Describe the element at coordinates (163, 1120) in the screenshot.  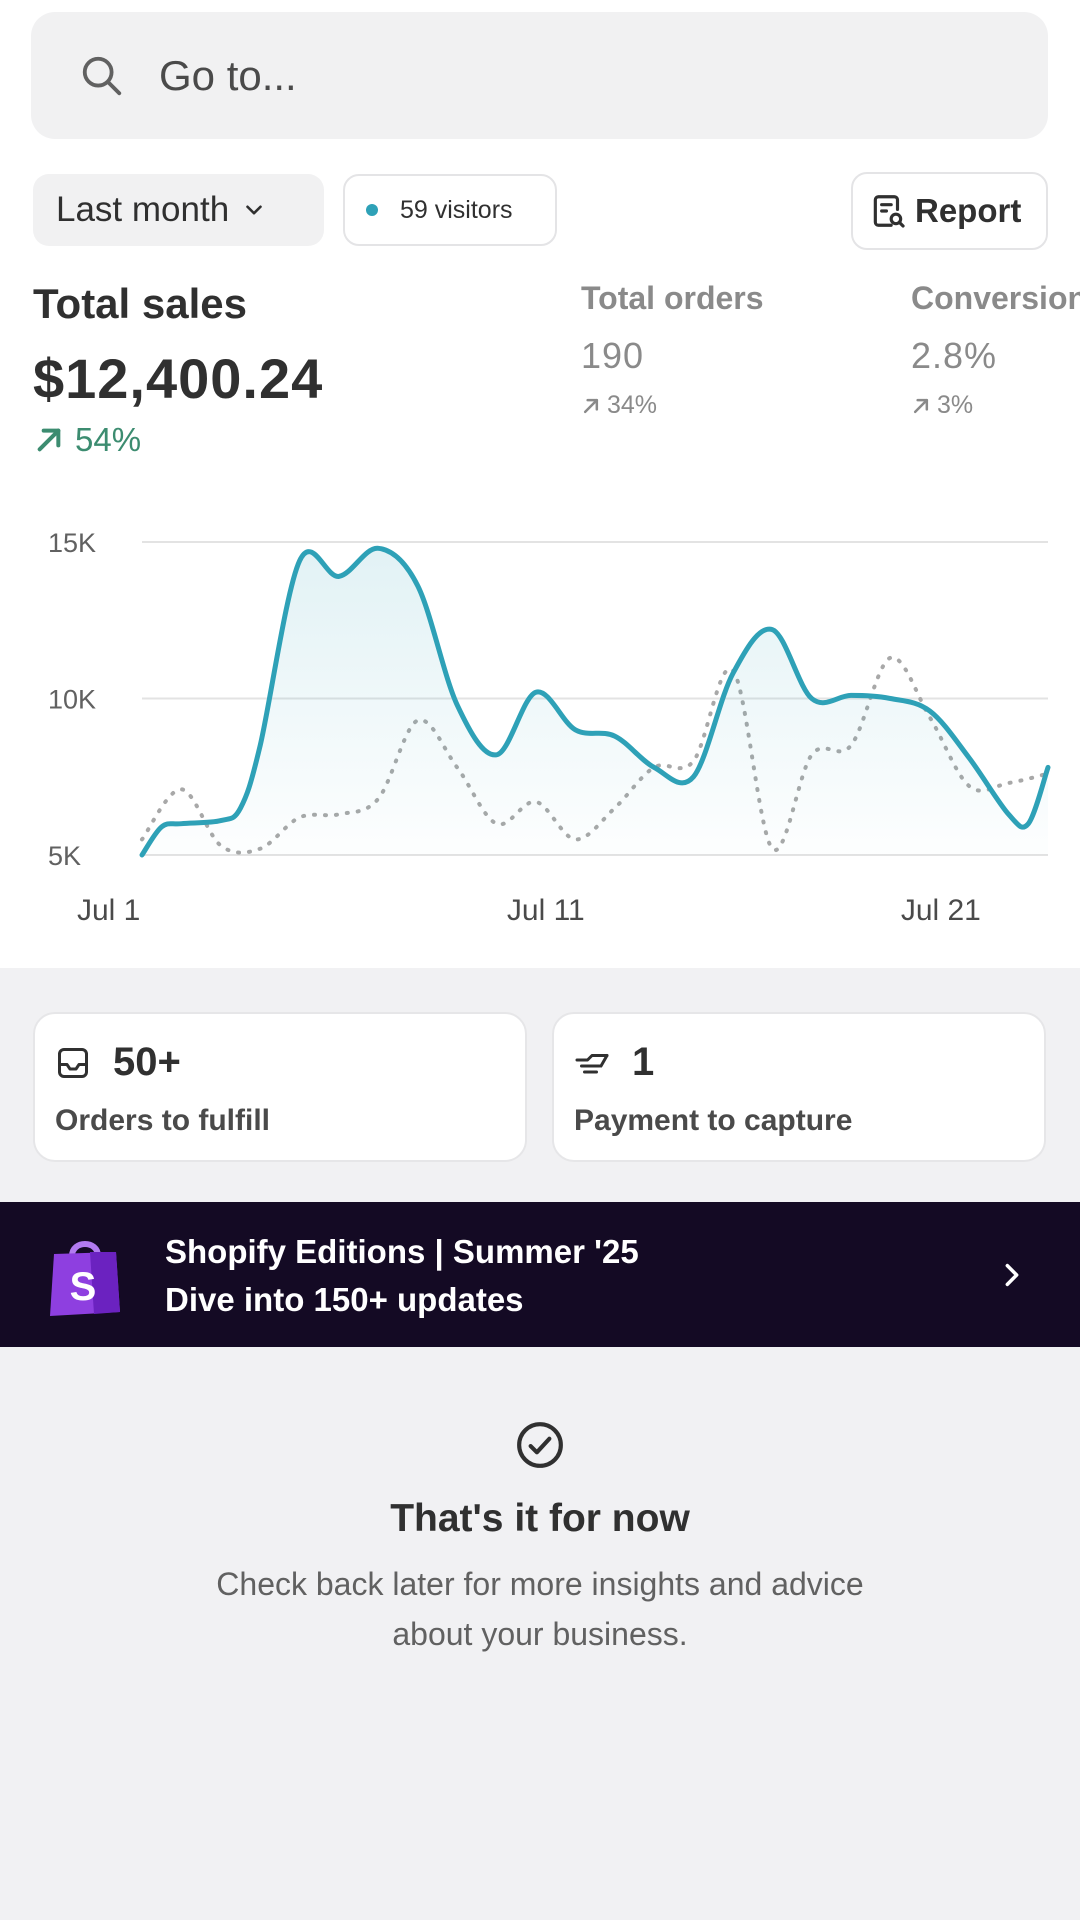
I see `orders-label: Orders to fulfill` at that location.